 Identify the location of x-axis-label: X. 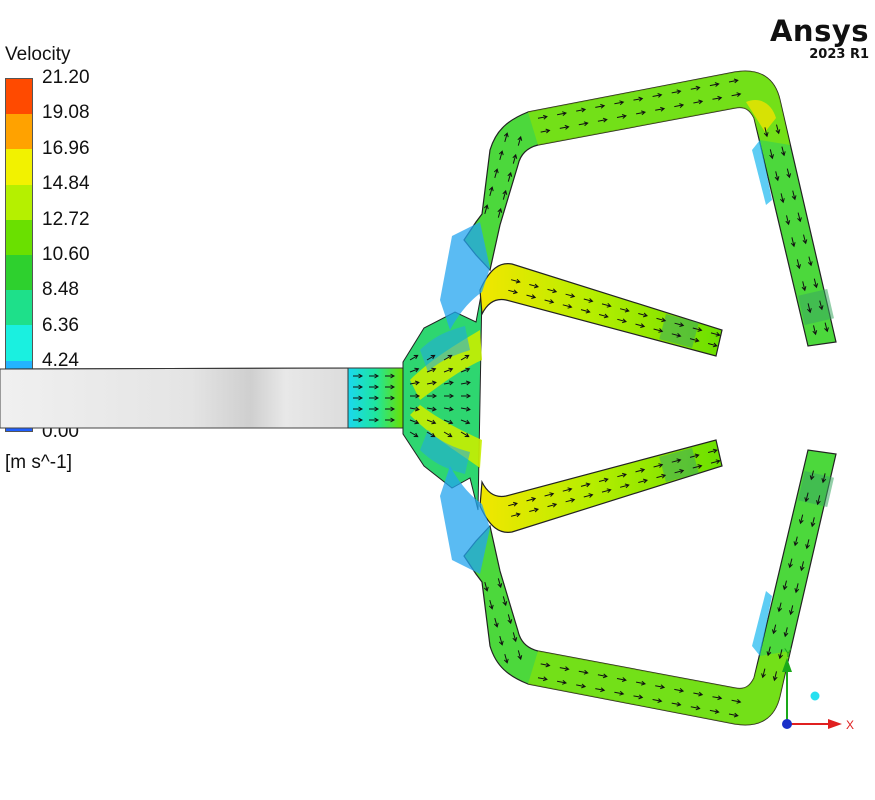
(850, 725).